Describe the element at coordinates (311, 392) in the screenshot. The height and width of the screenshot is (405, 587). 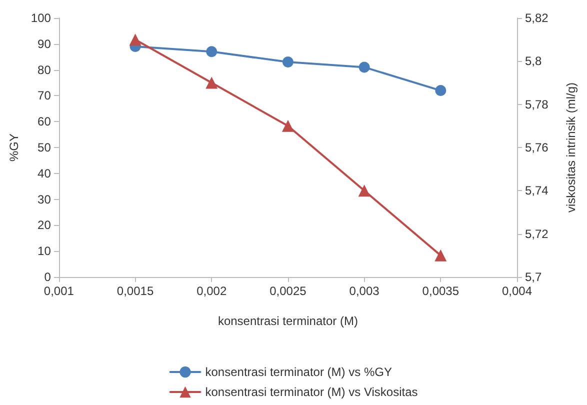
I see `legend-label: konsentrasi terminator (M) vs Viskositas` at that location.